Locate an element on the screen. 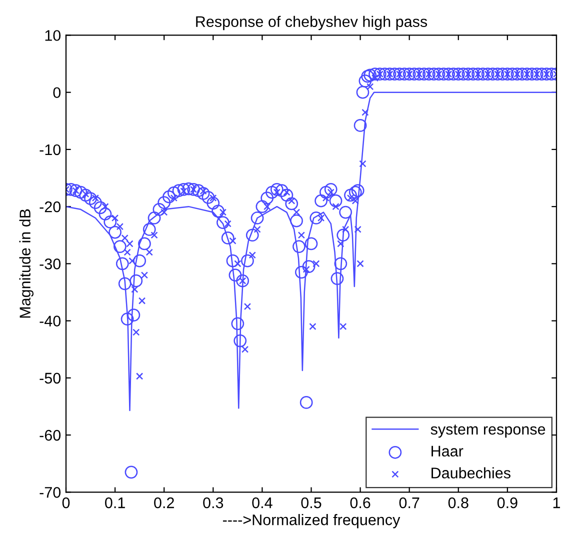 This screenshot has width=569, height=542. y-axis-title: Magnitude in dB is located at coordinates (26, 263).